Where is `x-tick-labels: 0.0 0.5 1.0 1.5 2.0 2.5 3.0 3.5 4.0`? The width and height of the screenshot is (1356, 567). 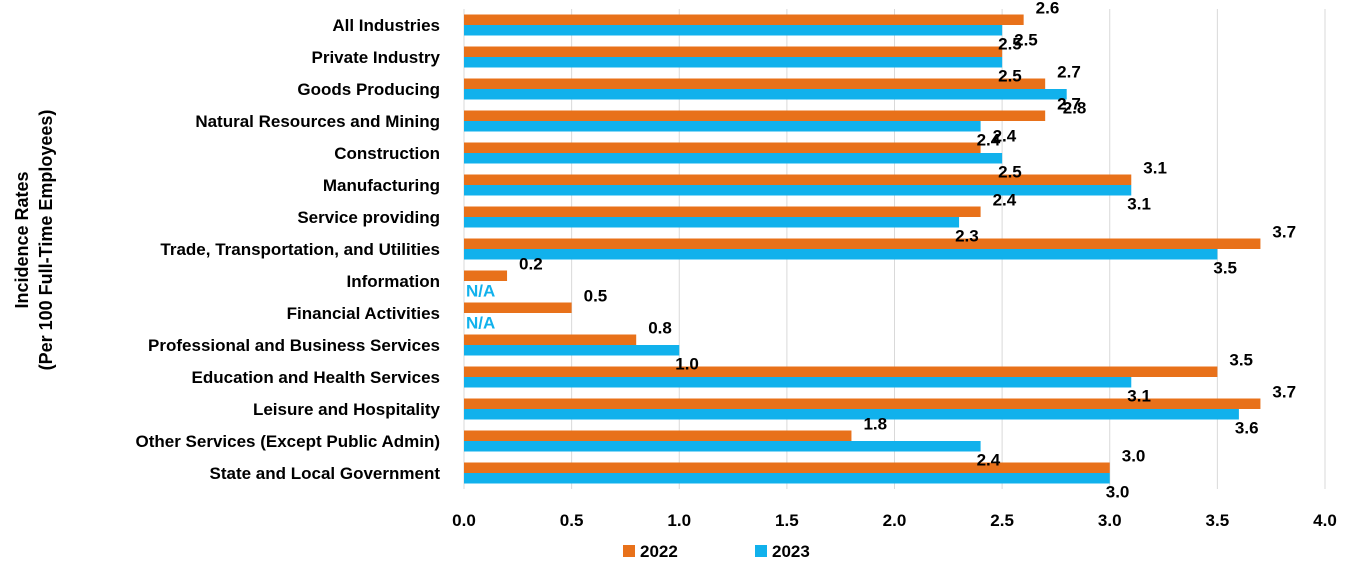
x-tick-labels: 0.0 0.5 1.0 1.5 2.0 2.5 3.0 3.5 4.0 is located at coordinates (894, 520).